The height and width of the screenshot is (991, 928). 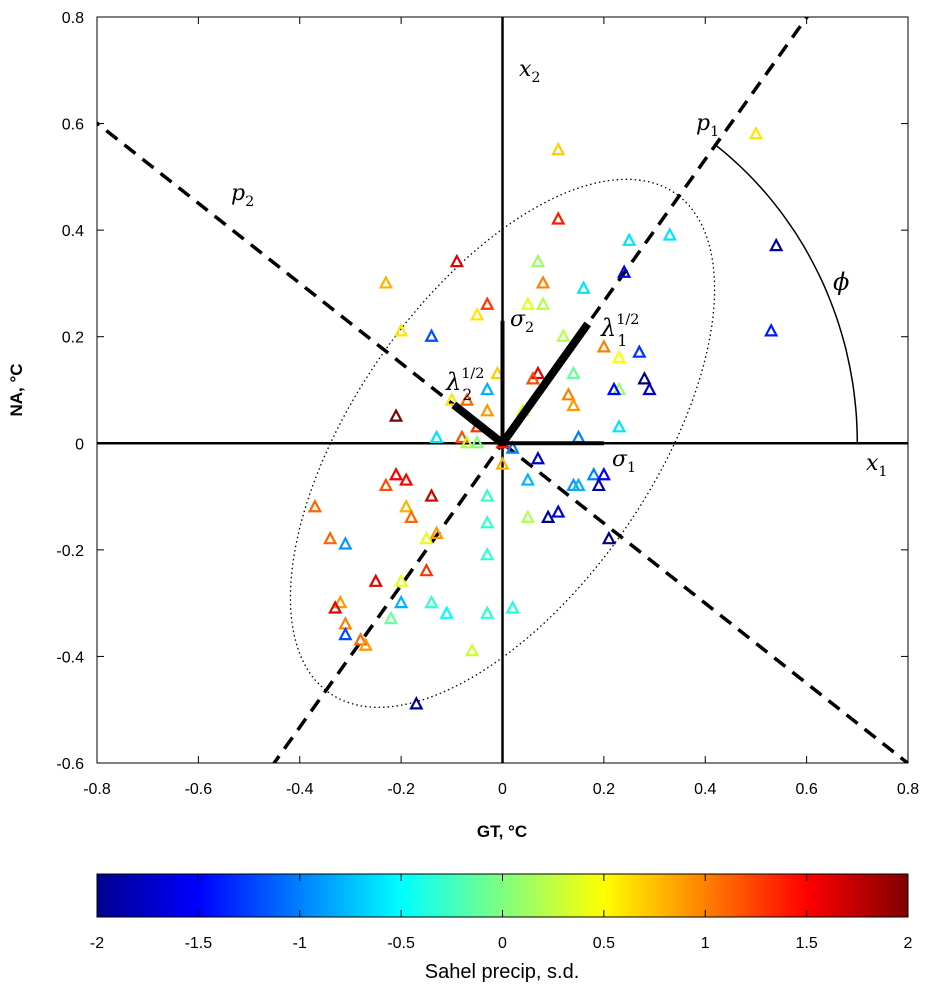 What do you see at coordinates (199, 943) in the screenshot?
I see `colorbar-tick-label: -1.5` at bounding box center [199, 943].